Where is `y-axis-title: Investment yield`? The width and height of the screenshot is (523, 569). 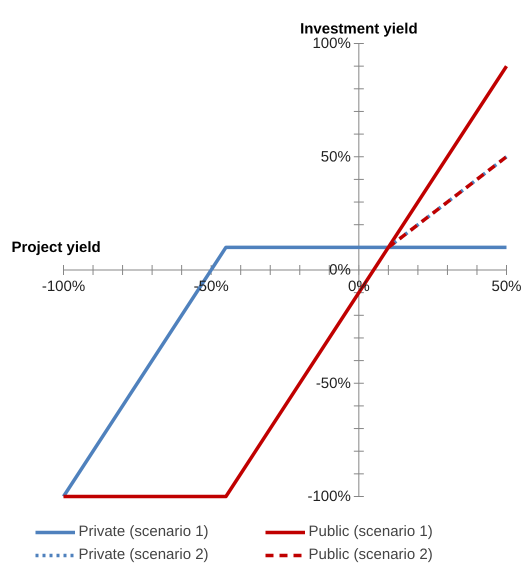
y-axis-title: Investment yield is located at coordinates (359, 29).